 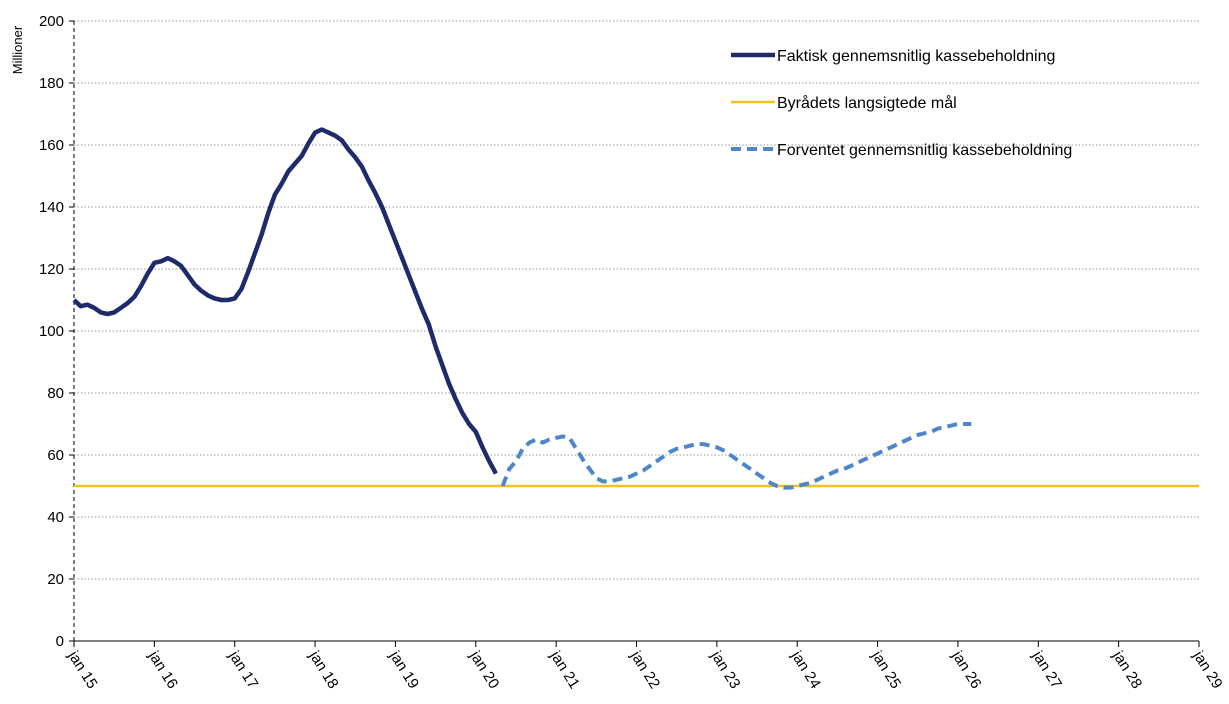 What do you see at coordinates (17, 49) in the screenshot?
I see `y-axis-title: Millioner` at bounding box center [17, 49].